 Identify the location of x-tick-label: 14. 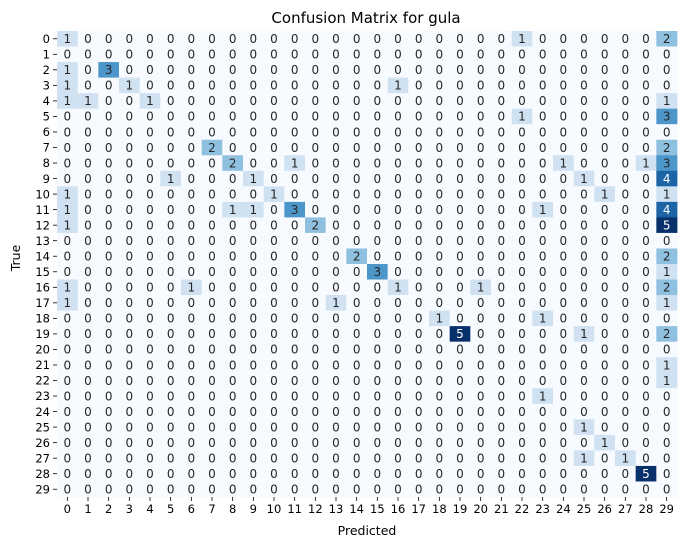
(356, 509).